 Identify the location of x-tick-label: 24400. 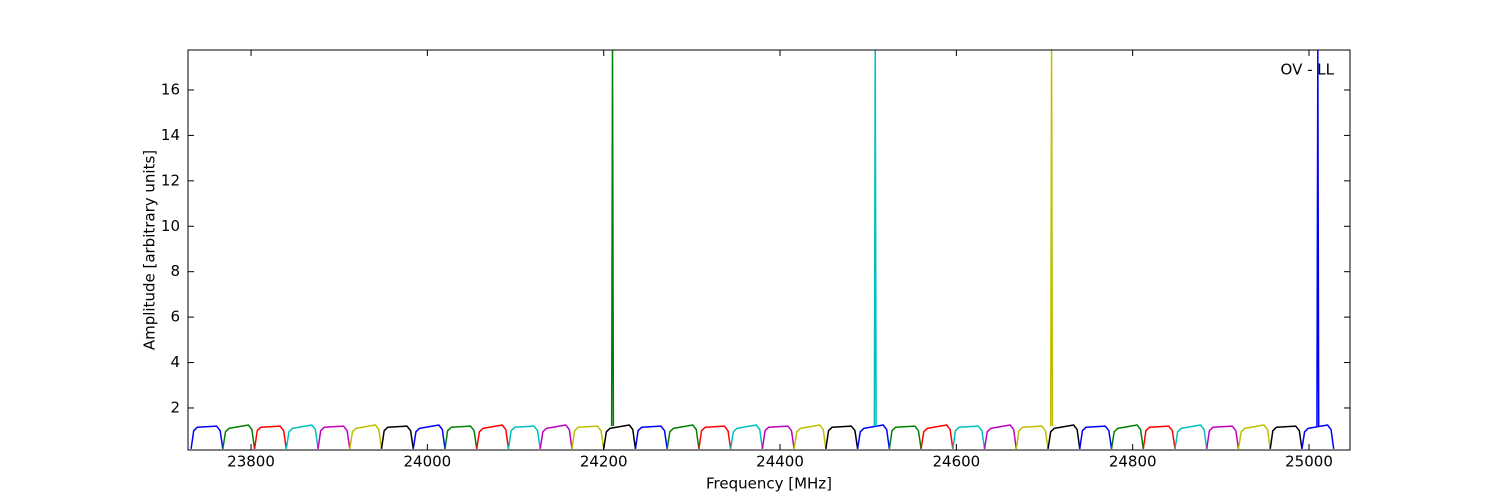
(780, 462).